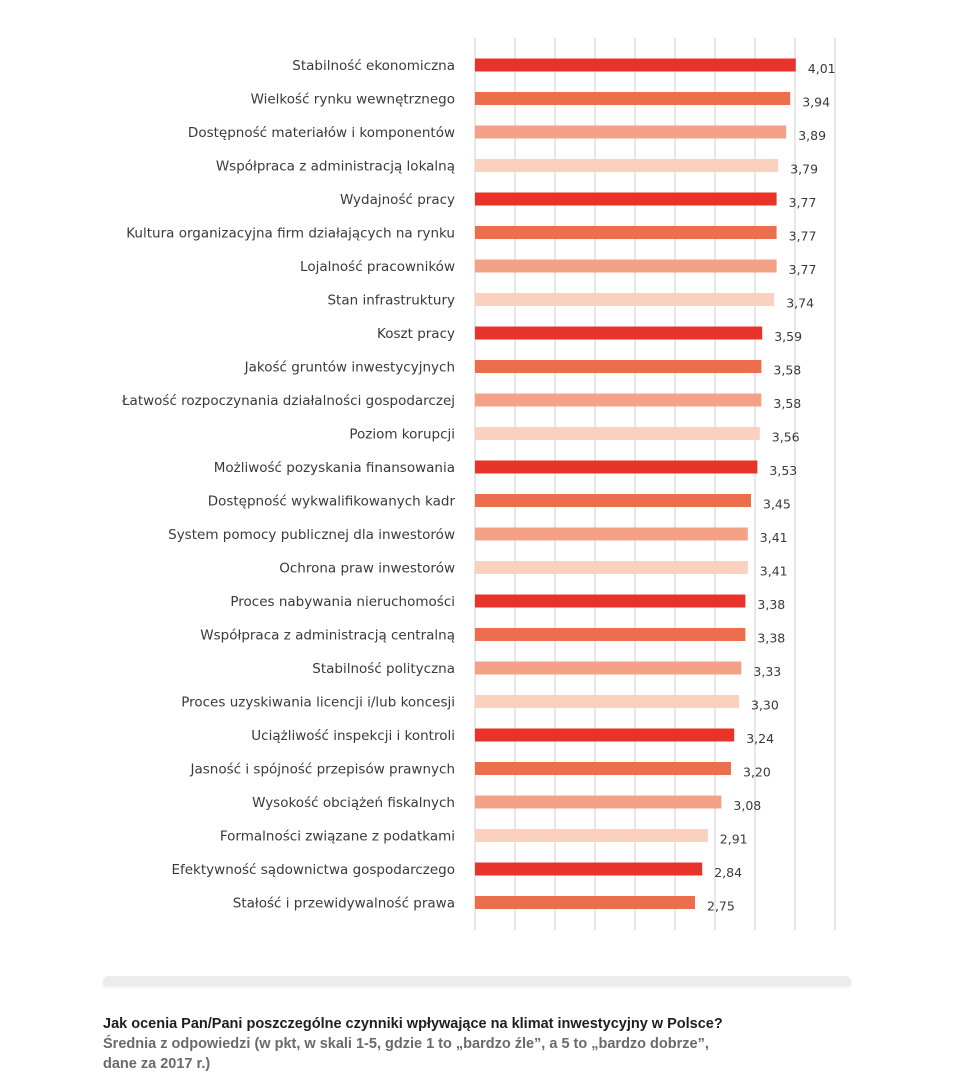 The width and height of the screenshot is (957, 1080). What do you see at coordinates (353, 100) in the screenshot?
I see `category-label-1: Wielkość rynku wewnętrznego` at bounding box center [353, 100].